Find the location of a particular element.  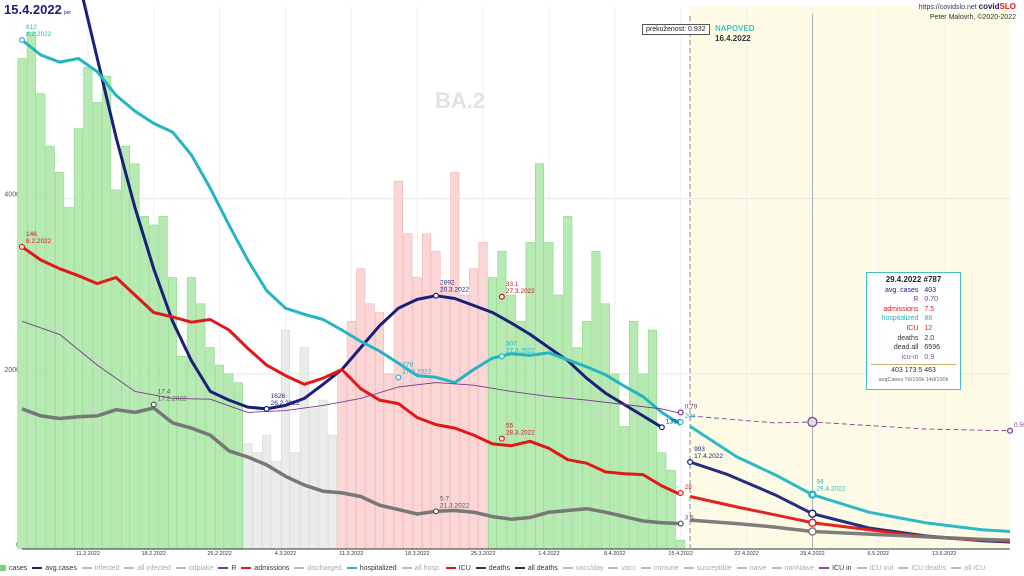

legend-item: avg.cases is located at coordinates (54, 568).